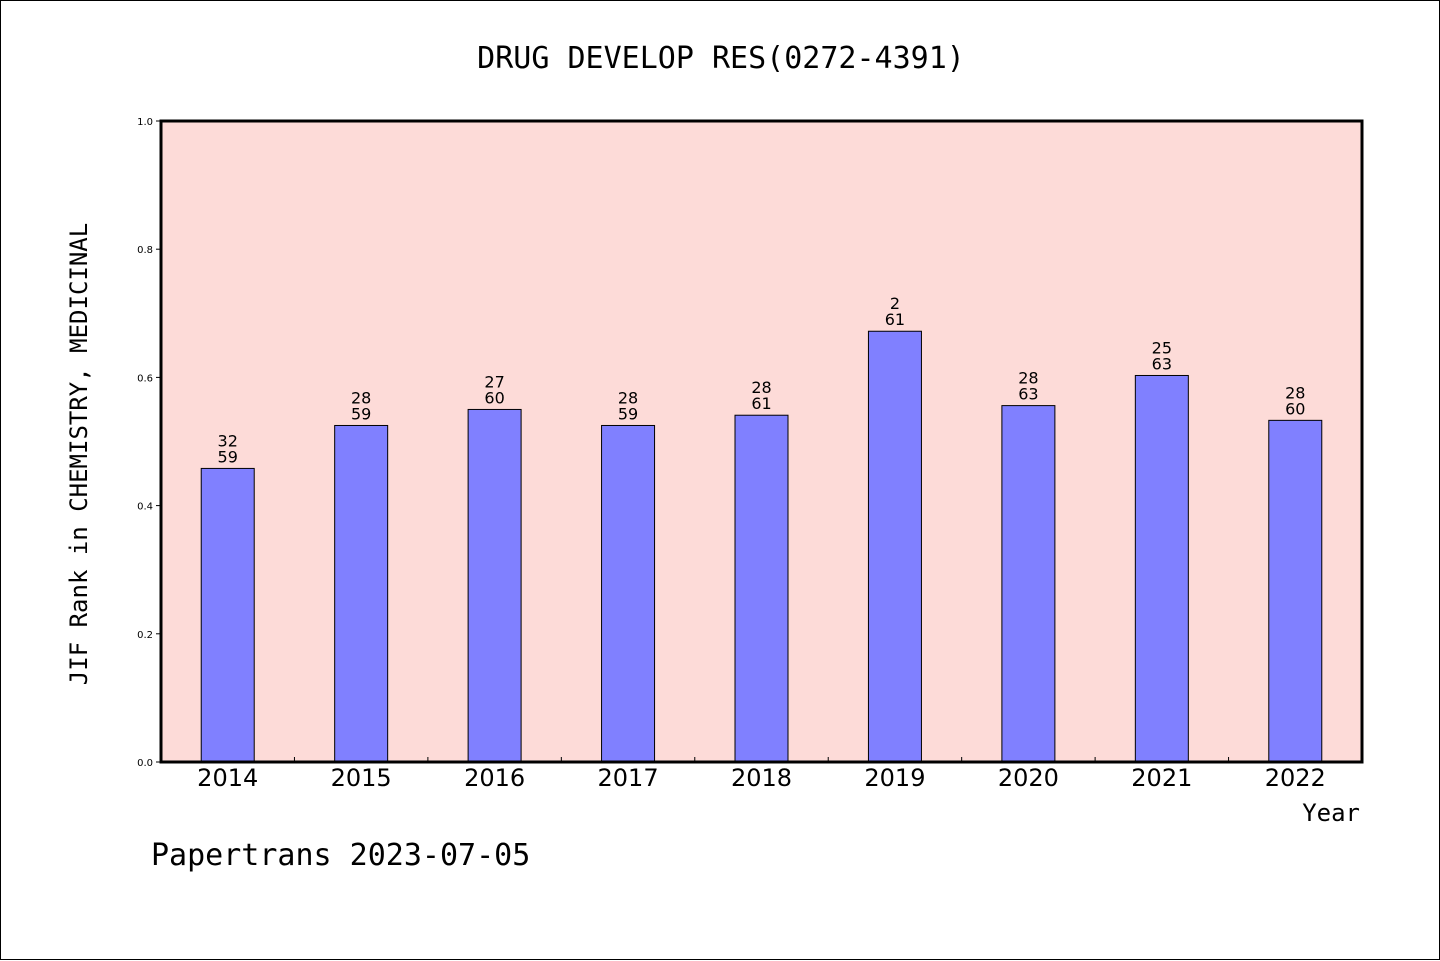 This screenshot has width=1440, height=961. What do you see at coordinates (895, 303) in the screenshot?
I see `bar-rank-label: 2` at bounding box center [895, 303].